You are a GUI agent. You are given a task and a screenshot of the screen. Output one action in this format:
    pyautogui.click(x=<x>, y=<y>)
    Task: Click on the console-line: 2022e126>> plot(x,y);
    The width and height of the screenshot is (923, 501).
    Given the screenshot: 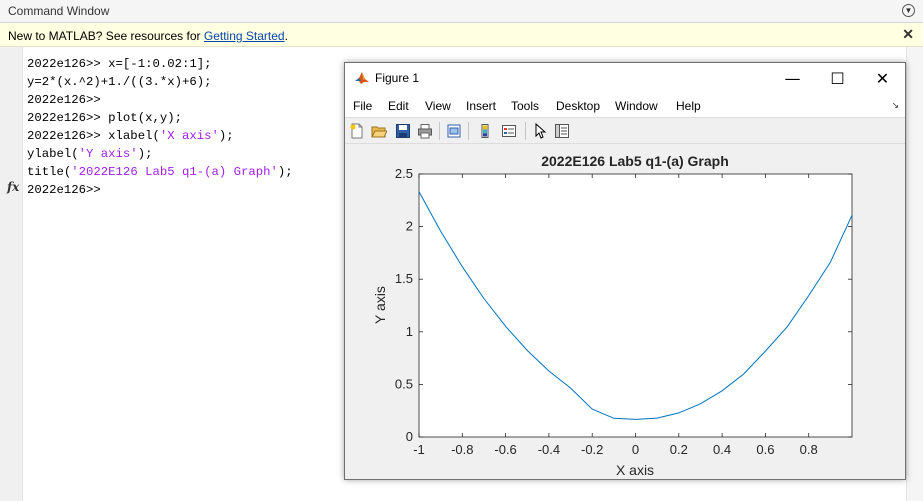 What is the action you would take?
    pyautogui.click(x=104, y=118)
    